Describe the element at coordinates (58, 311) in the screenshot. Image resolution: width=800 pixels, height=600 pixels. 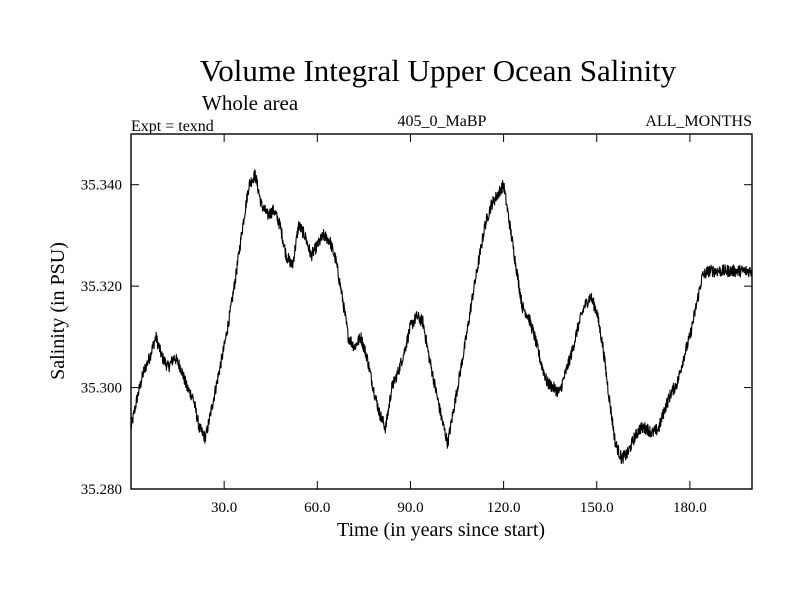
I see `y-axis-label: Salinity (in PSU)` at that location.